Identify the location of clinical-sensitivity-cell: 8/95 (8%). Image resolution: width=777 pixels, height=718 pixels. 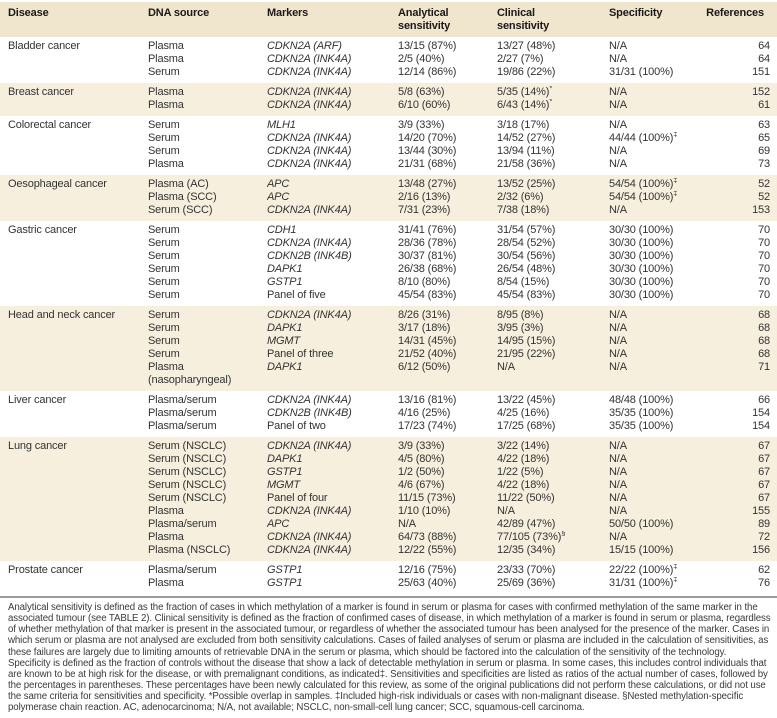
(520, 315).